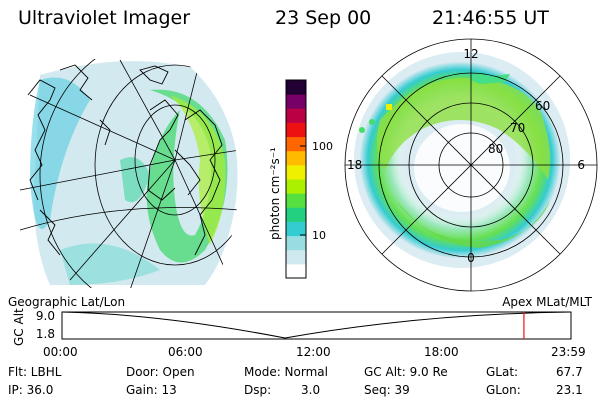  What do you see at coordinates (60, 352) in the screenshot?
I see `time-tick-0000: 00:00` at bounding box center [60, 352].